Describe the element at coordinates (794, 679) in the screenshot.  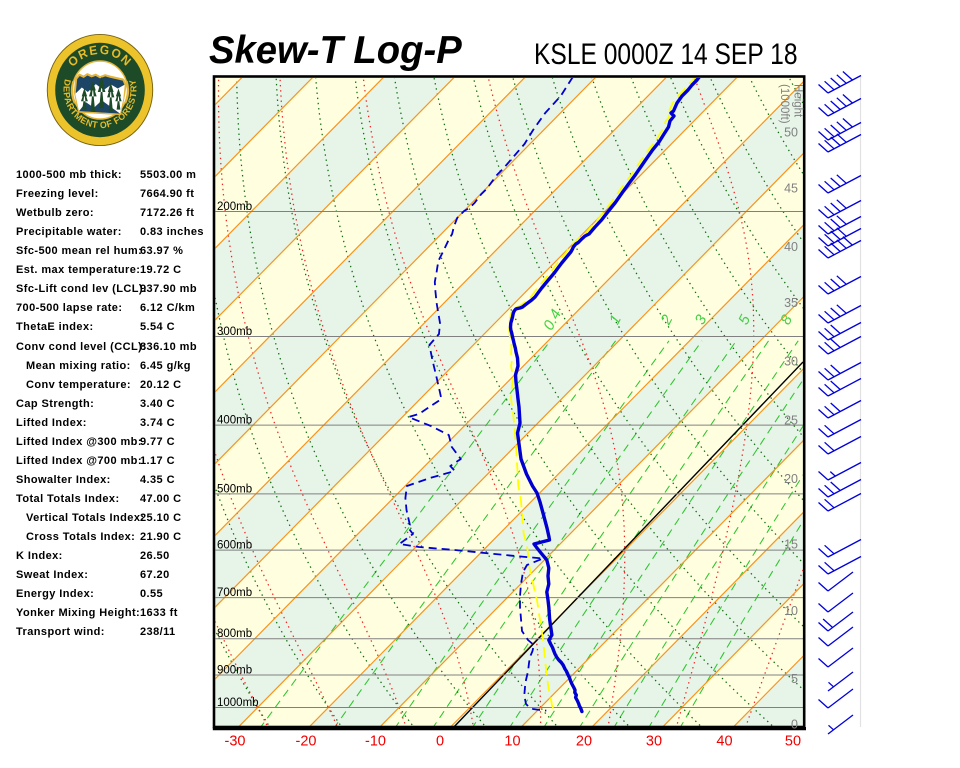
I see `svg-text: 5` at that location.